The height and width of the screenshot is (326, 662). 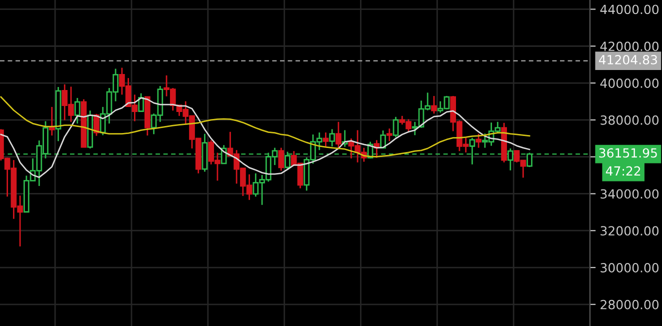 I want to click on ref-line-label: 41204.83, so click(x=627, y=59).